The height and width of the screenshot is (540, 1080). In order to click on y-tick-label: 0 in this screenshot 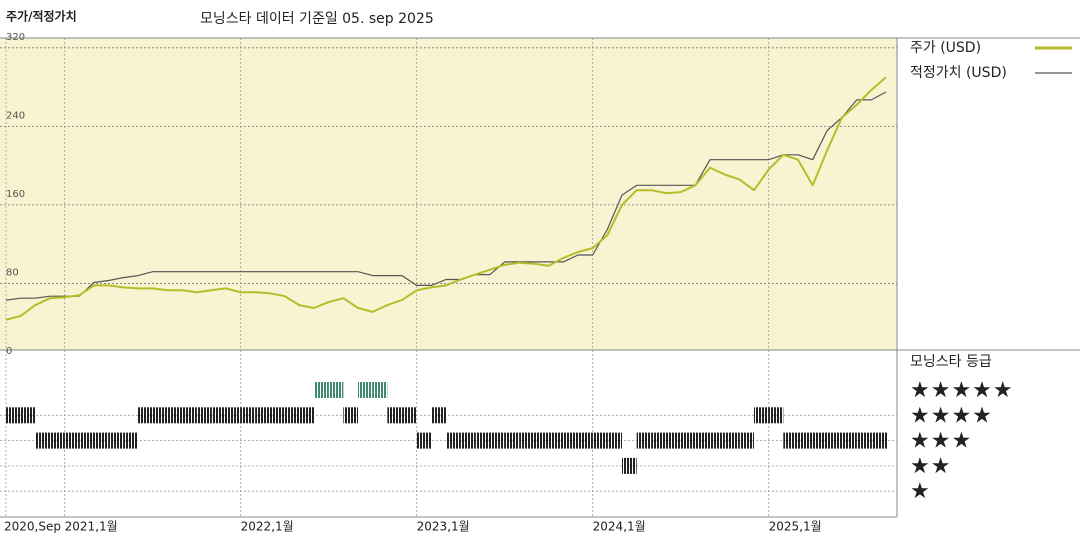, I will do `click(9, 351)`.